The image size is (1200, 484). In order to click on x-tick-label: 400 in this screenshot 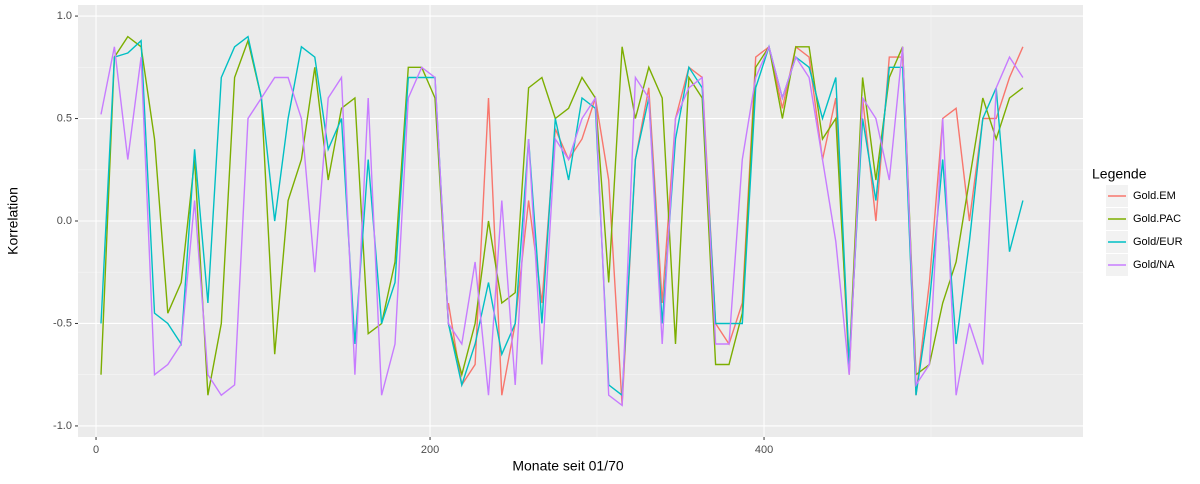, I will do `click(764, 450)`.